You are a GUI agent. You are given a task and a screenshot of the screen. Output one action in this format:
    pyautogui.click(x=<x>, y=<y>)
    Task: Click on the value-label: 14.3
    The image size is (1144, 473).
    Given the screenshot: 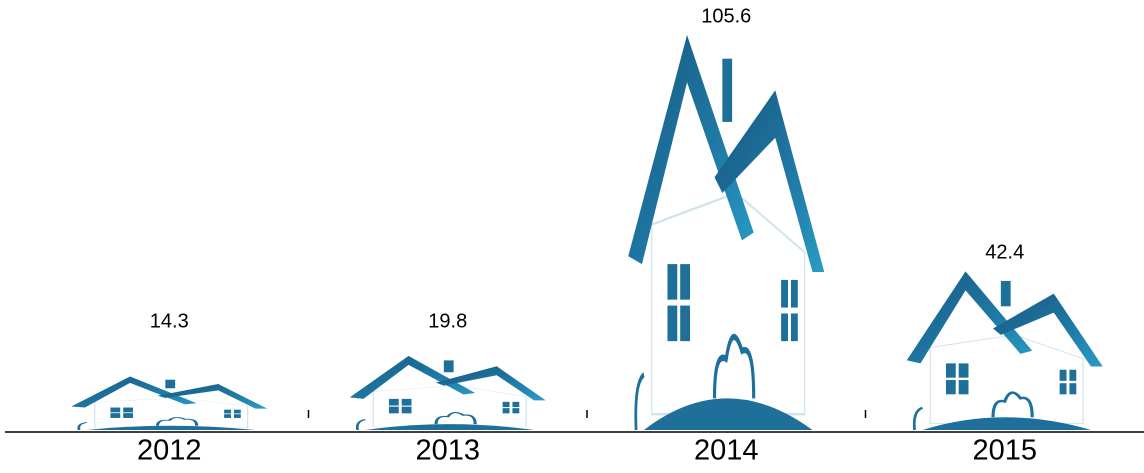 What is the action you would take?
    pyautogui.click(x=169, y=321)
    